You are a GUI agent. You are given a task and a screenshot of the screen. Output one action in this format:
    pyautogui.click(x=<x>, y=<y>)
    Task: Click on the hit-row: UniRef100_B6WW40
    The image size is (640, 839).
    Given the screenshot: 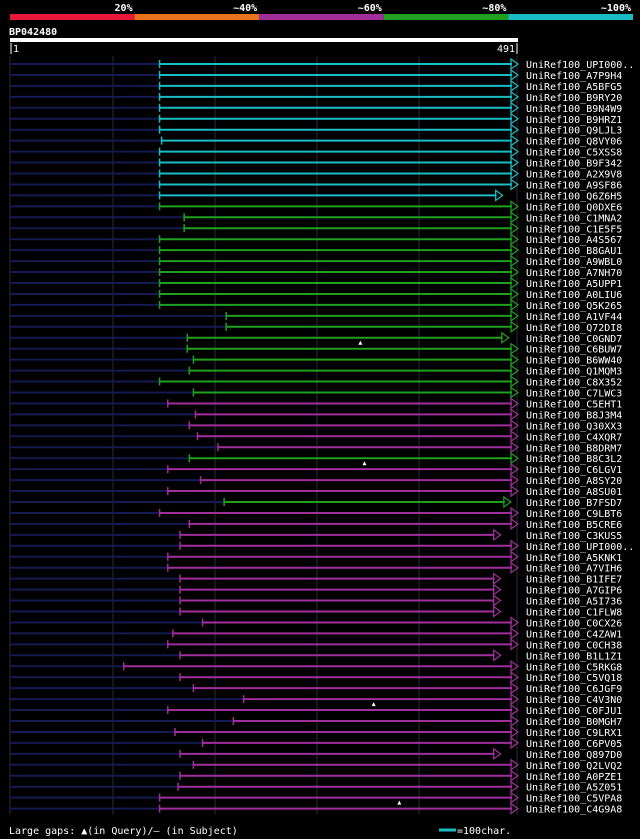 What is the action you would take?
    pyautogui.click(x=316, y=360)
    